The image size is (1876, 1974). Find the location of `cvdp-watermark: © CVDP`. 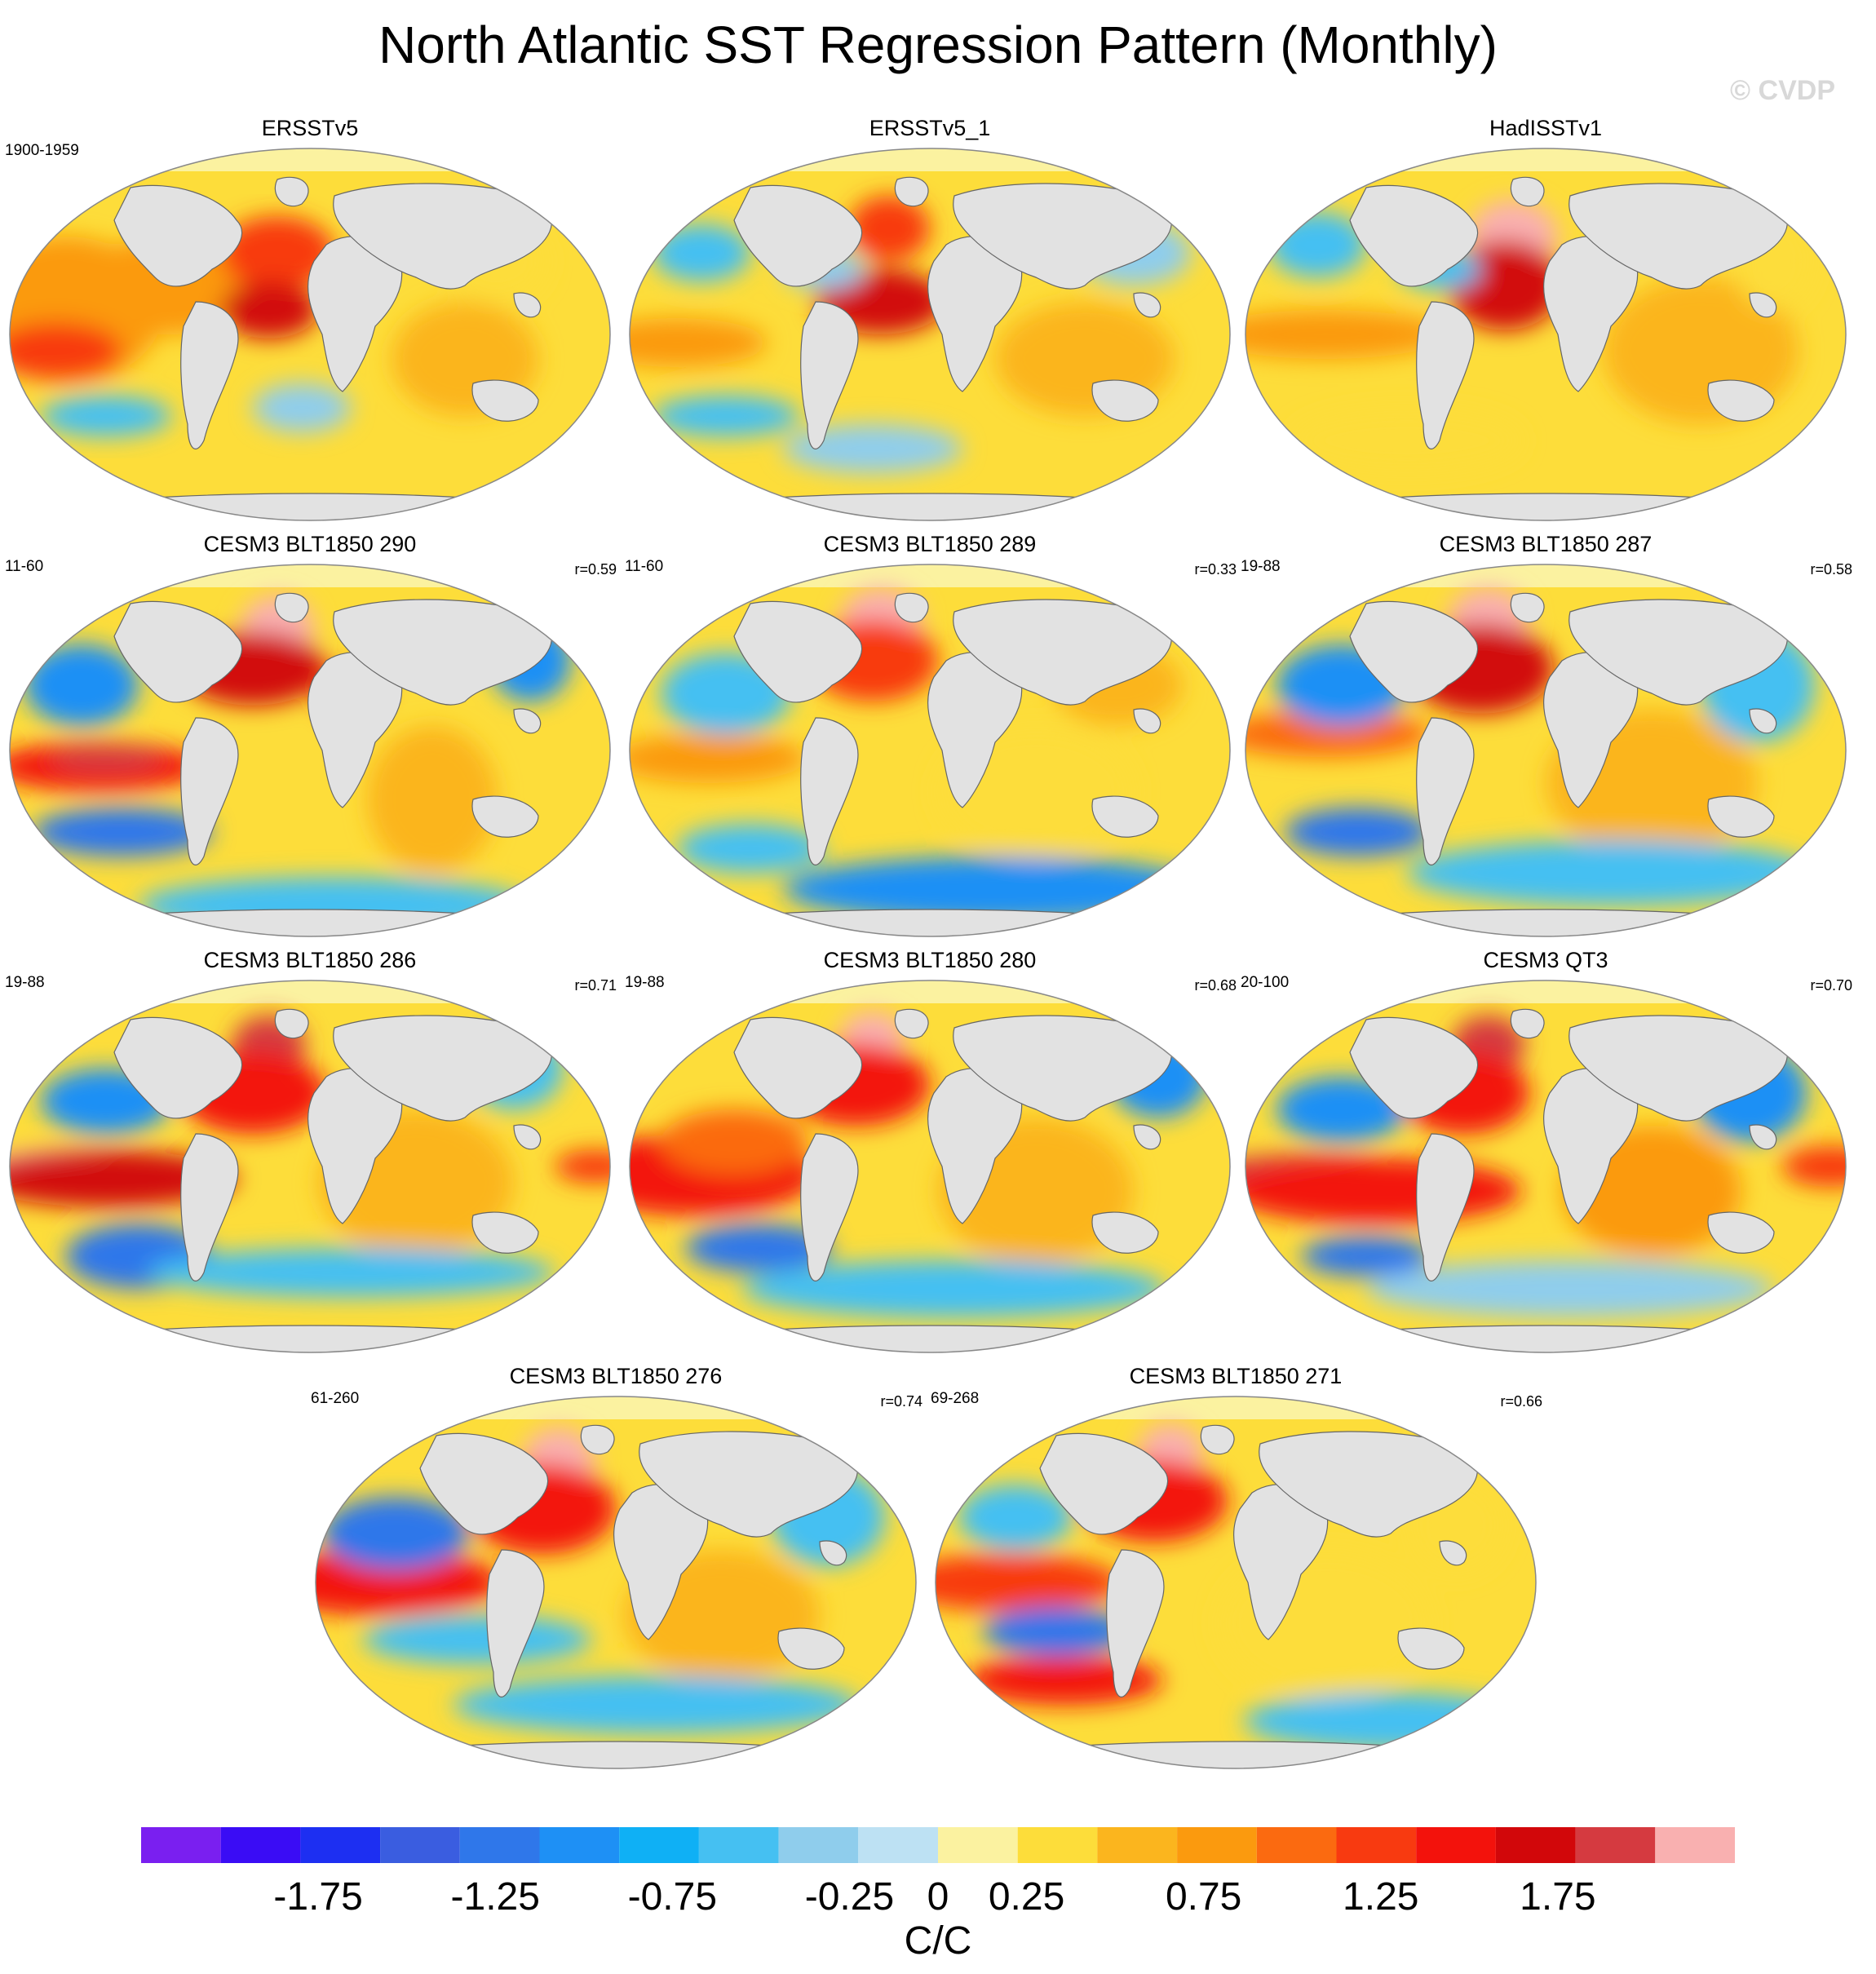

cvdp-watermark: © CVDP is located at coordinates (1782, 90).